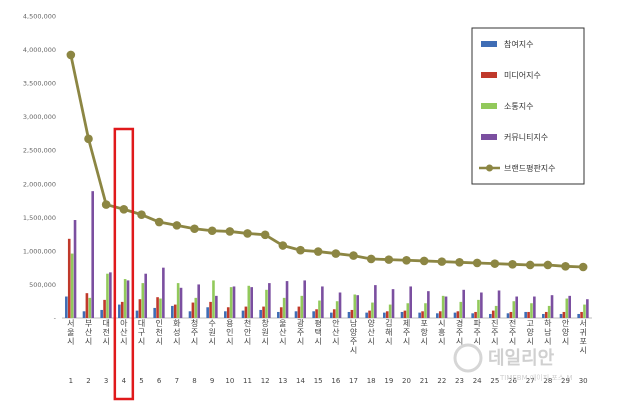 This screenshot has height=405, width=625. I want to click on rank-label: 11, so click(247, 381).